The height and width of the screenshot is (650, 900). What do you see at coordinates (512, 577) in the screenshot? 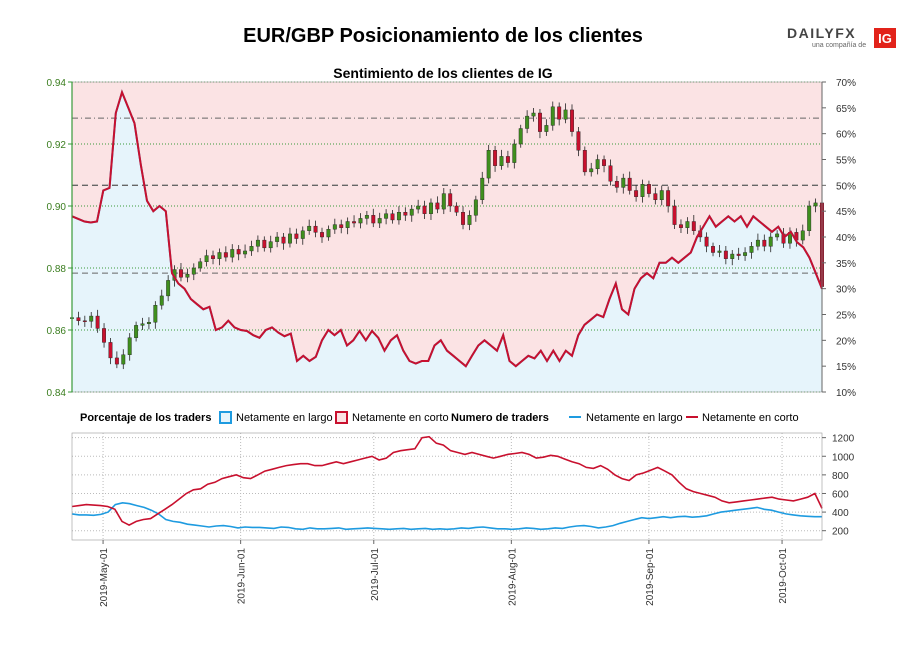
I see `x-tick-label: 2019-Aug-01` at bounding box center [512, 577].